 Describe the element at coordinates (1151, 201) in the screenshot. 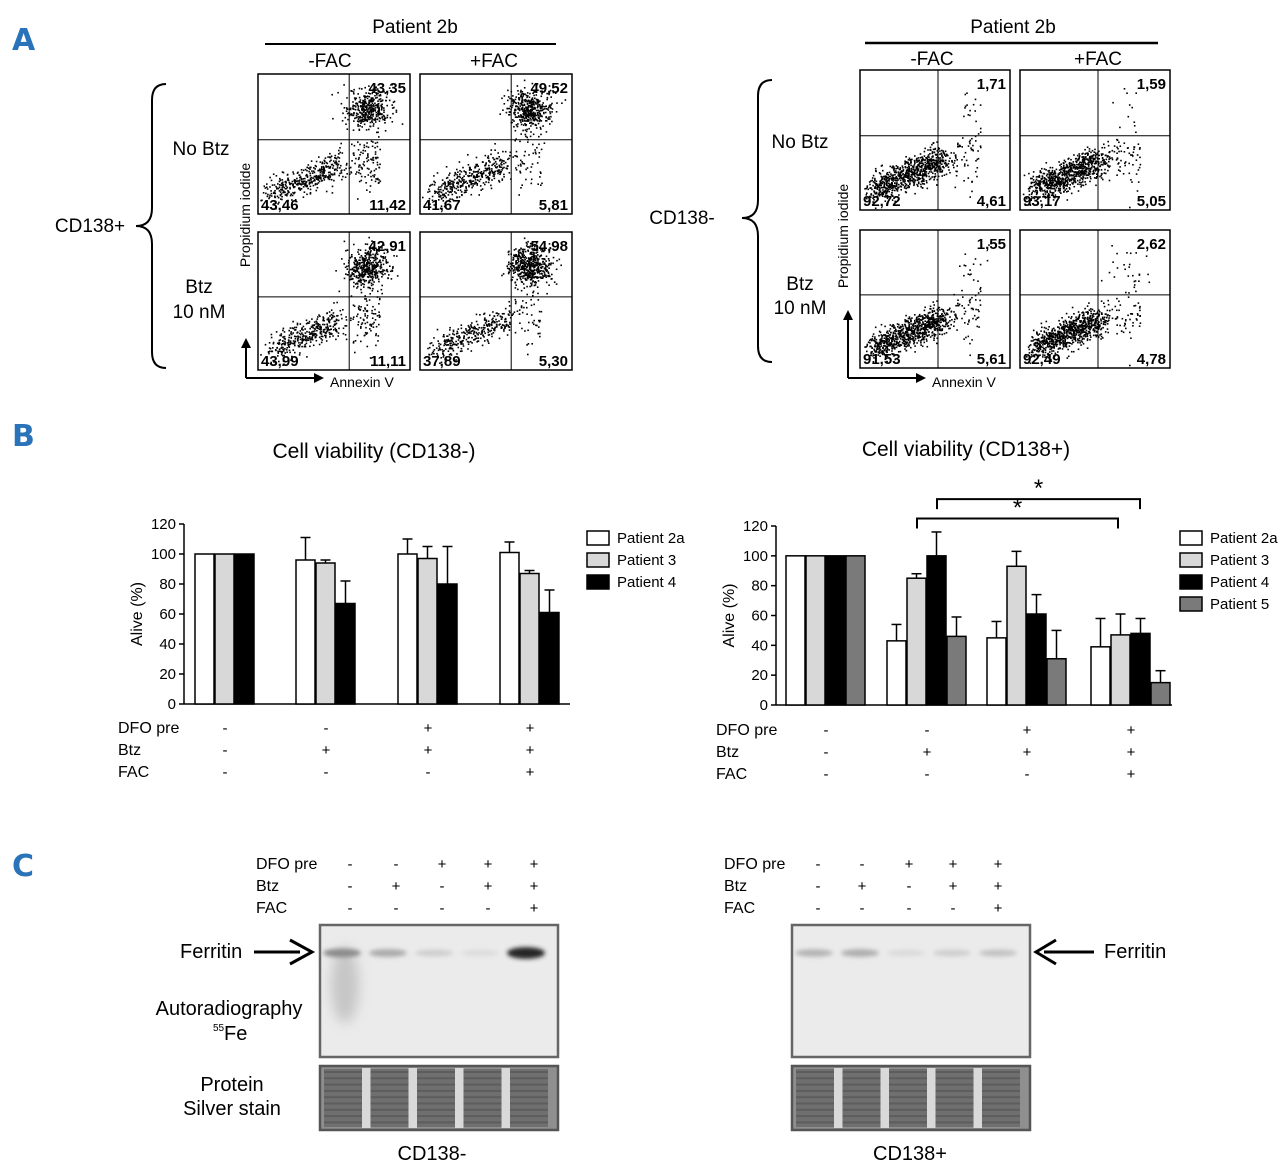

I see `quadrant-value-bottom-right: 5,05` at that location.